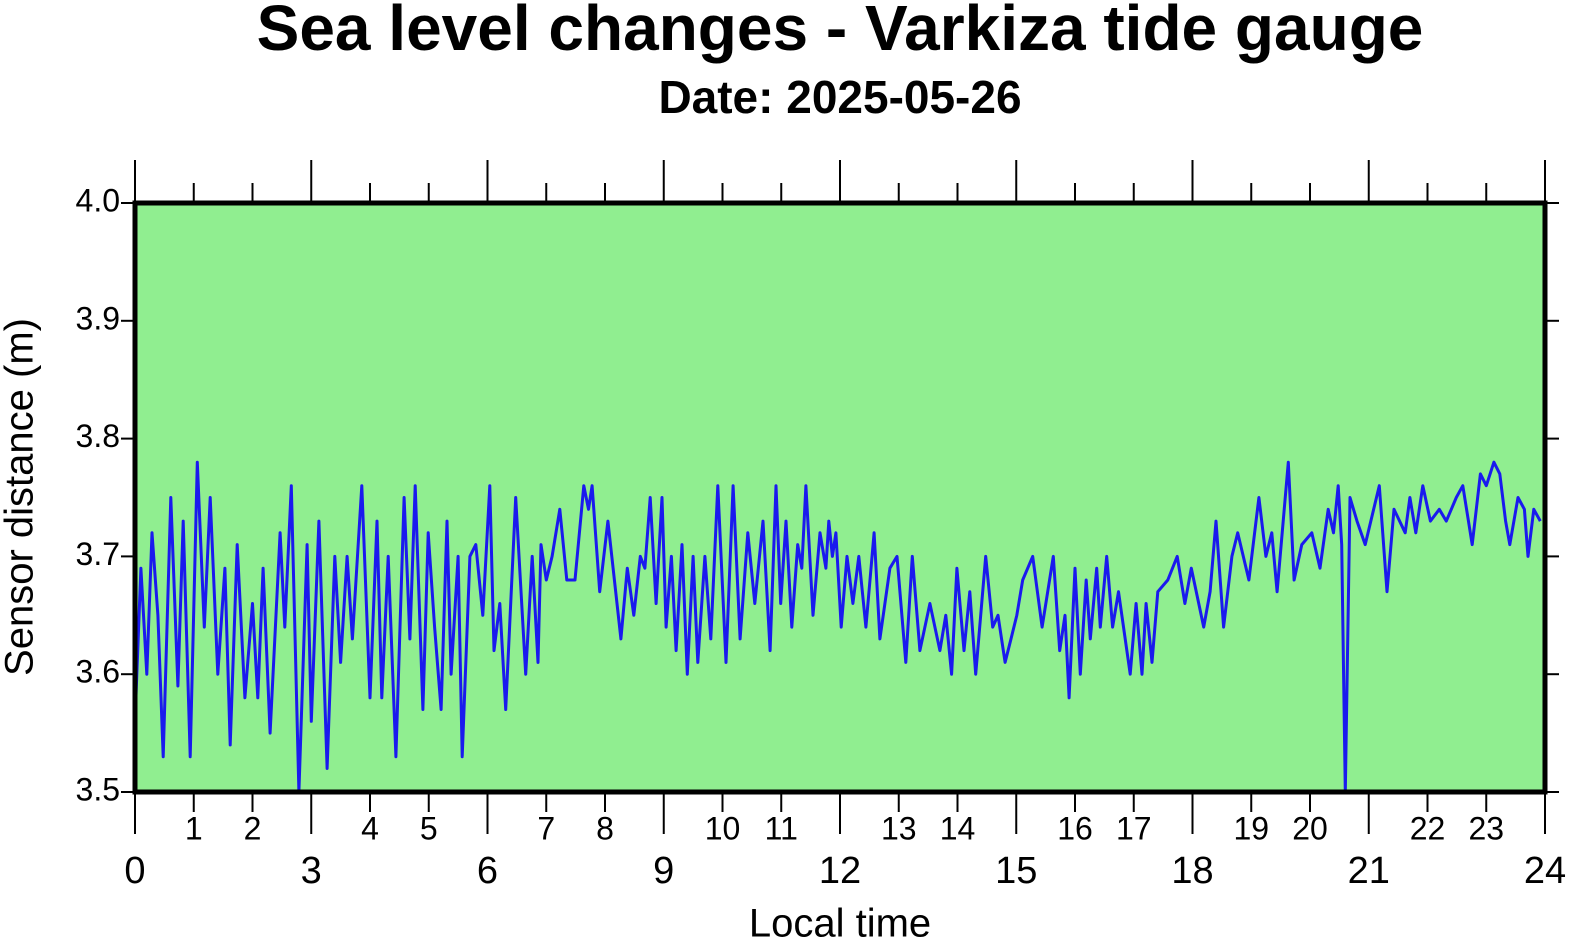 This screenshot has height=950, width=1577. Describe the element at coordinates (1134, 828) in the screenshot. I see `x-minor-tick-label: 17` at that location.